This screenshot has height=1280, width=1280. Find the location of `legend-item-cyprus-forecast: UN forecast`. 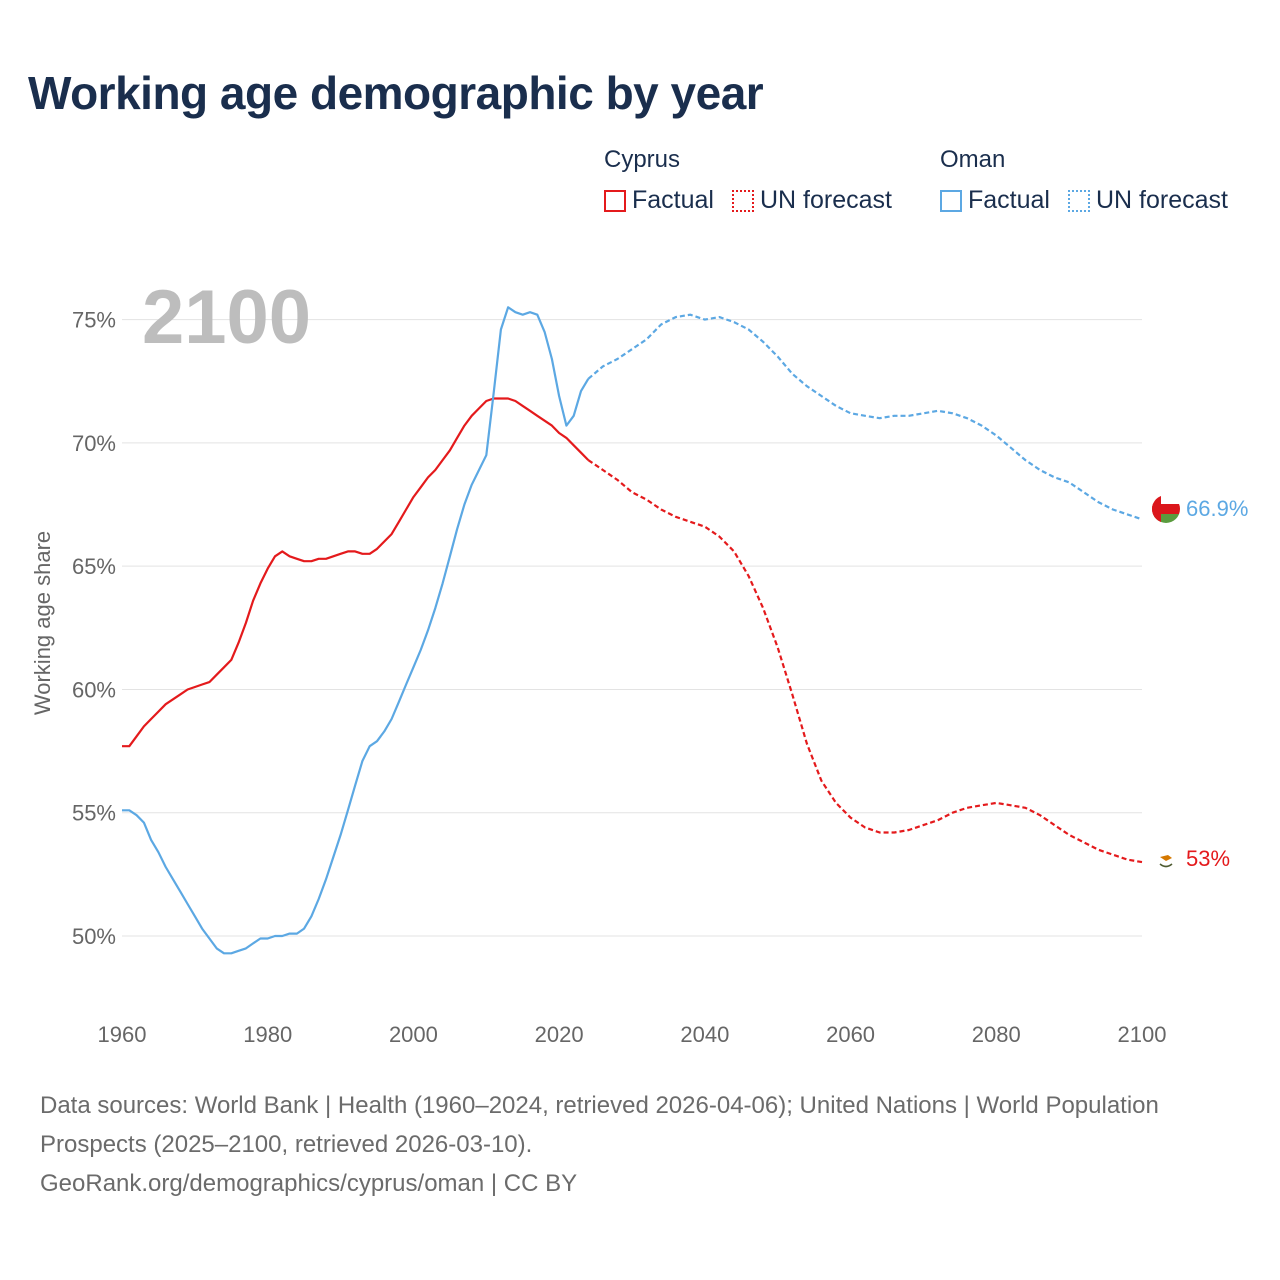

legend-item-cyprus-forecast: UN forecast is located at coordinates (811, 200).